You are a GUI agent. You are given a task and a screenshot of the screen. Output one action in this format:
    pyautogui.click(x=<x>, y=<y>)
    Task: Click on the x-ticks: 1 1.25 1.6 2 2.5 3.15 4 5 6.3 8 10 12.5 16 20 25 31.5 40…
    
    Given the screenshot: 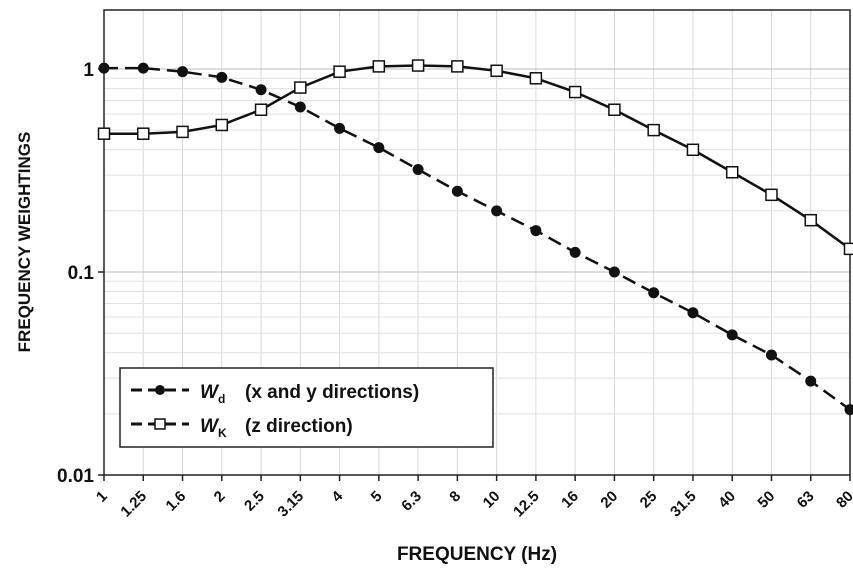 What is the action you would take?
    pyautogui.click(x=473, y=497)
    